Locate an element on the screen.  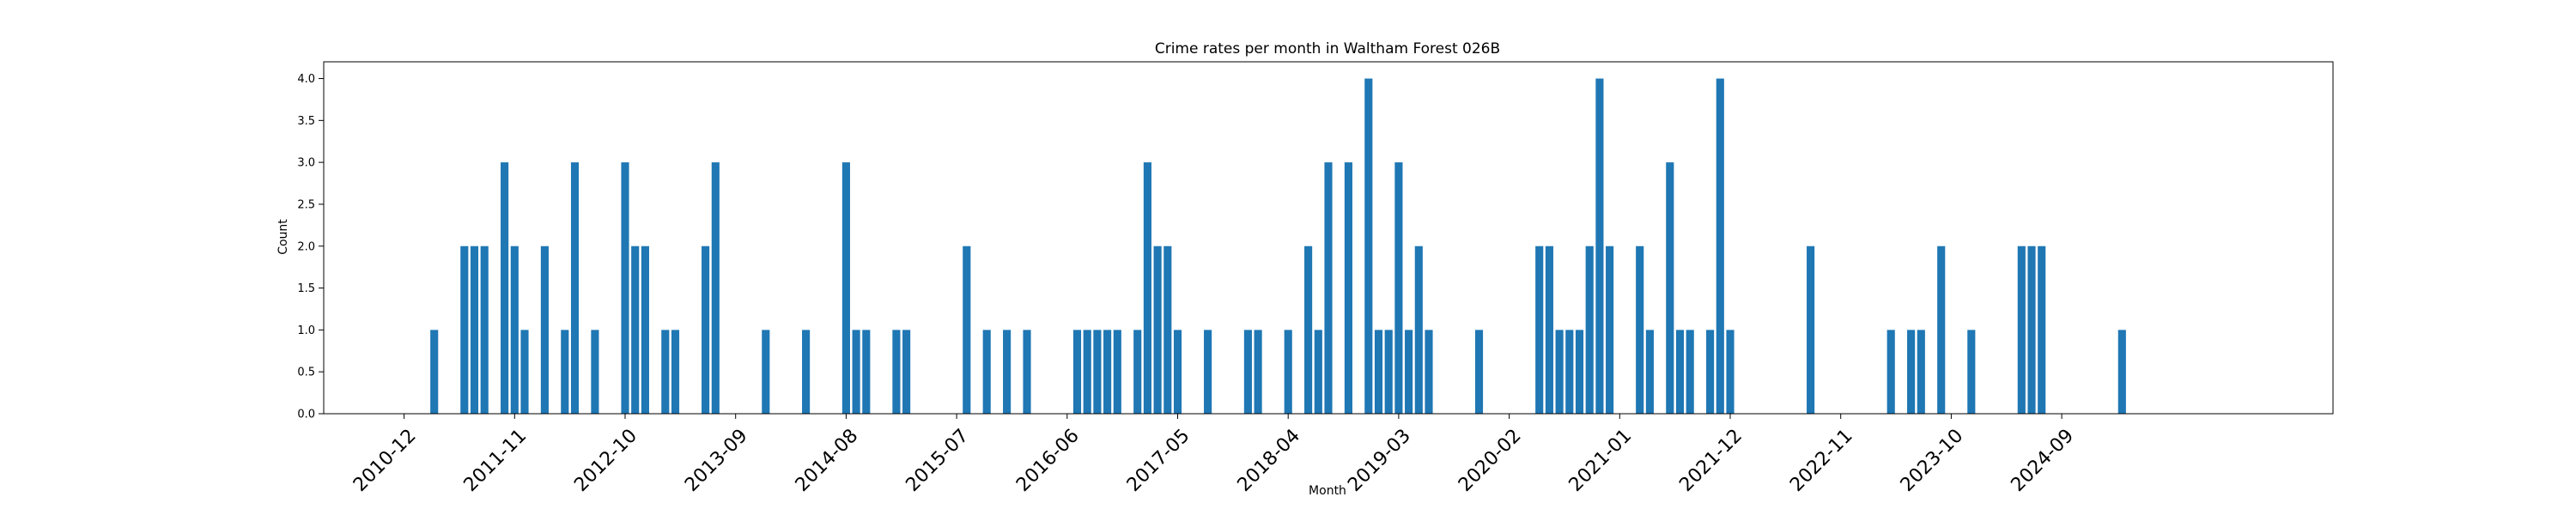
x-tick-label: 2023-10 is located at coordinates (1932, 460).